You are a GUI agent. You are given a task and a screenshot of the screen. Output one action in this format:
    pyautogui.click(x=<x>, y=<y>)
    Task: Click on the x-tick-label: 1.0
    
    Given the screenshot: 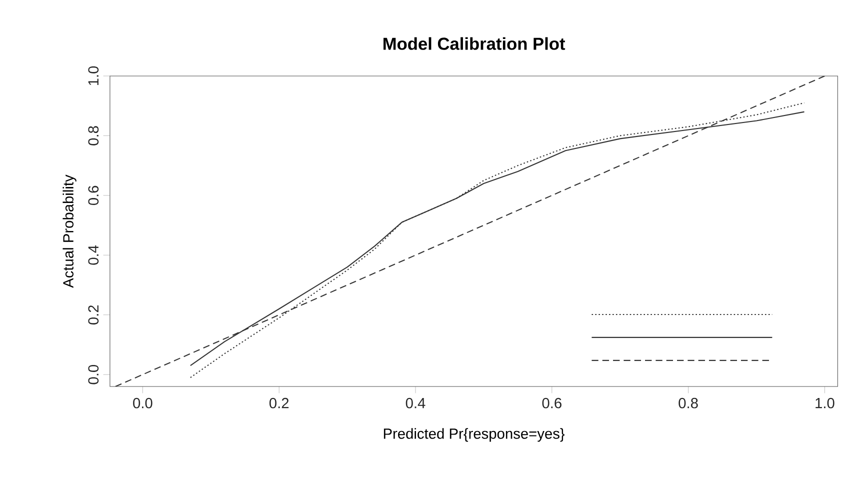 What is the action you would take?
    pyautogui.click(x=825, y=403)
    